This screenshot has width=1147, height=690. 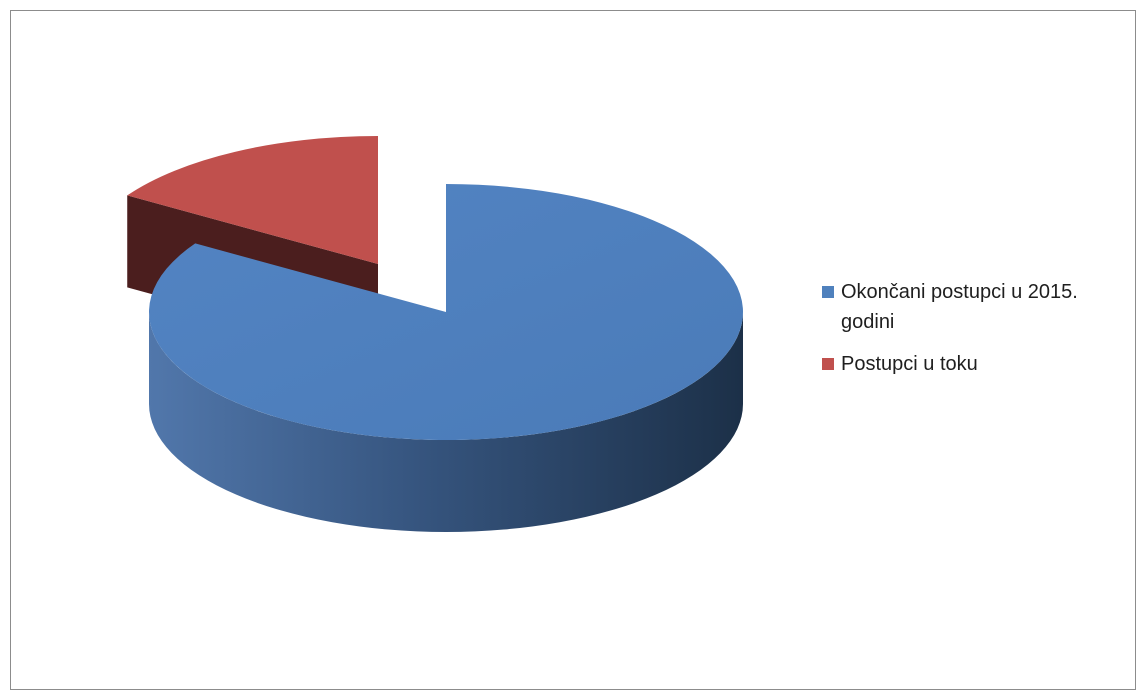 I want to click on legend-item-0: Okončani postupci u 2015. godini, so click(x=972, y=307).